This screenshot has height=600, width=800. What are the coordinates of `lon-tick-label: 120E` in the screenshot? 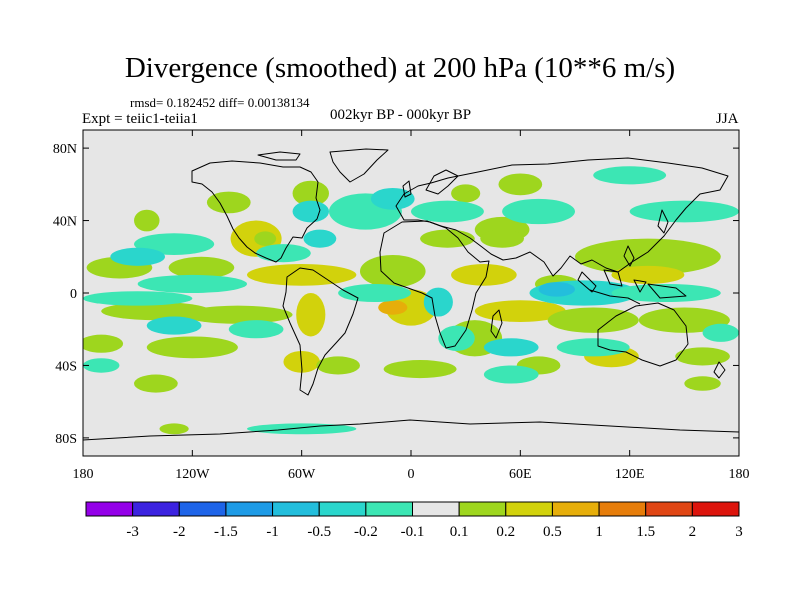 It's located at (630, 474).